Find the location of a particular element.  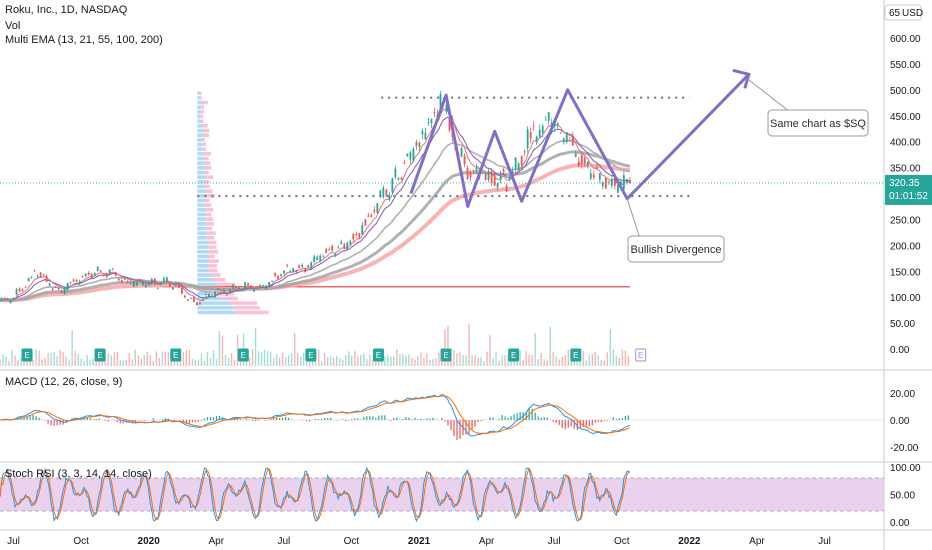

earnings-marker is located at coordinates (641, 355).